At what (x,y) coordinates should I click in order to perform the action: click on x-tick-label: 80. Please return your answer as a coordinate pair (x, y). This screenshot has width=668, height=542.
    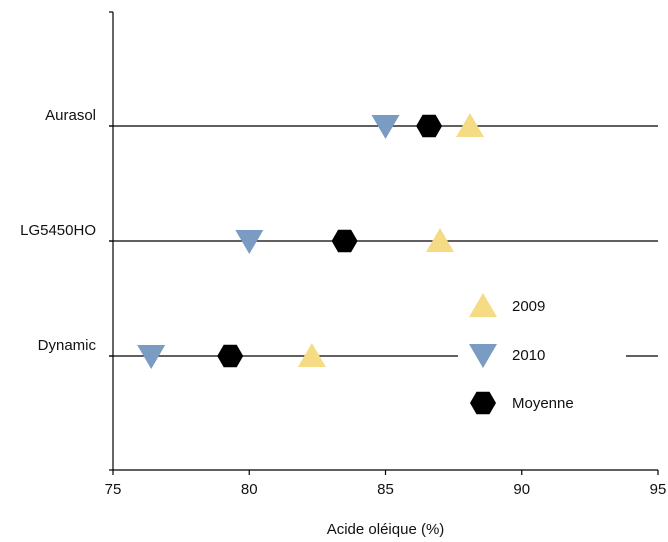
    Looking at the image, I should click on (249, 489).